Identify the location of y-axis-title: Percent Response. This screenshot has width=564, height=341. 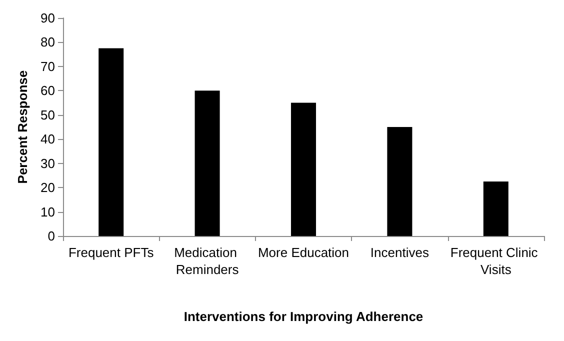
(22, 127).